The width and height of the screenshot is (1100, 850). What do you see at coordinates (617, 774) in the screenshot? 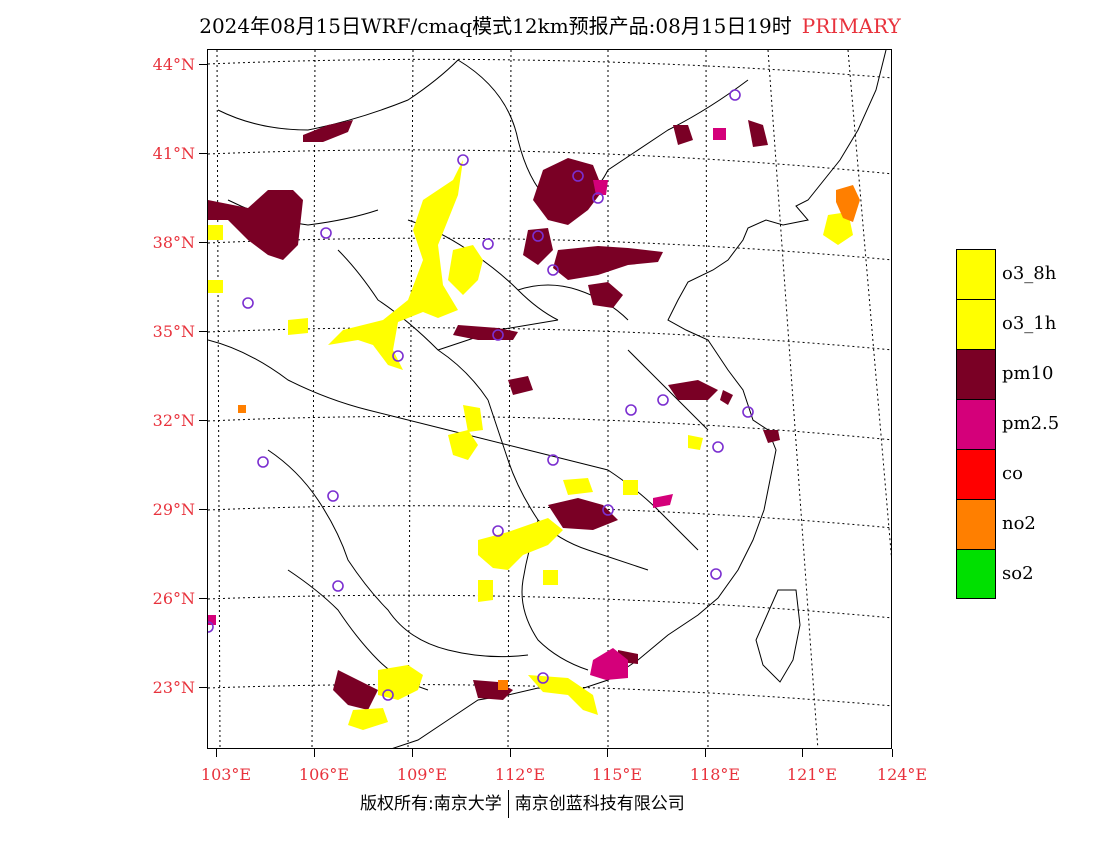
I see `lon-label-115: 115°E` at bounding box center [617, 774].